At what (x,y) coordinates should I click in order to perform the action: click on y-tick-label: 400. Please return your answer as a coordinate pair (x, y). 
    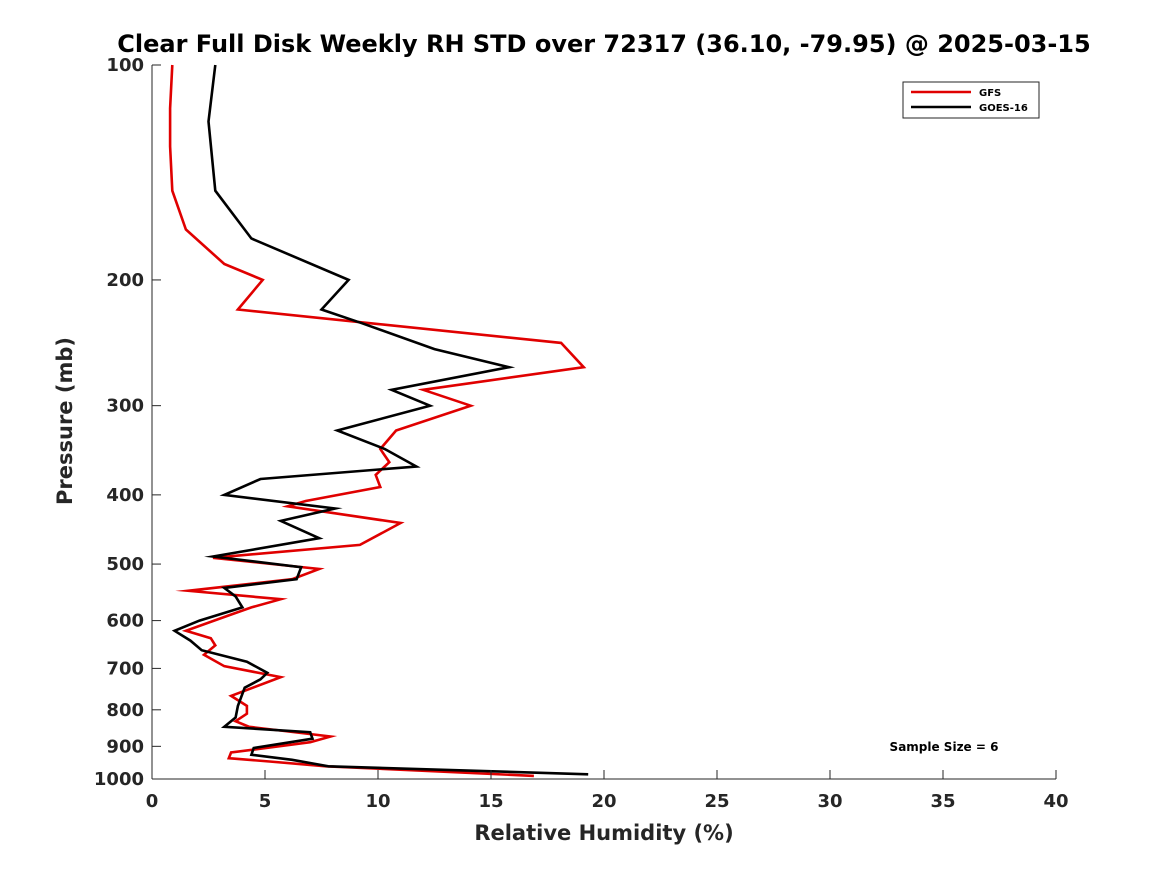
    Looking at the image, I should click on (125, 495).